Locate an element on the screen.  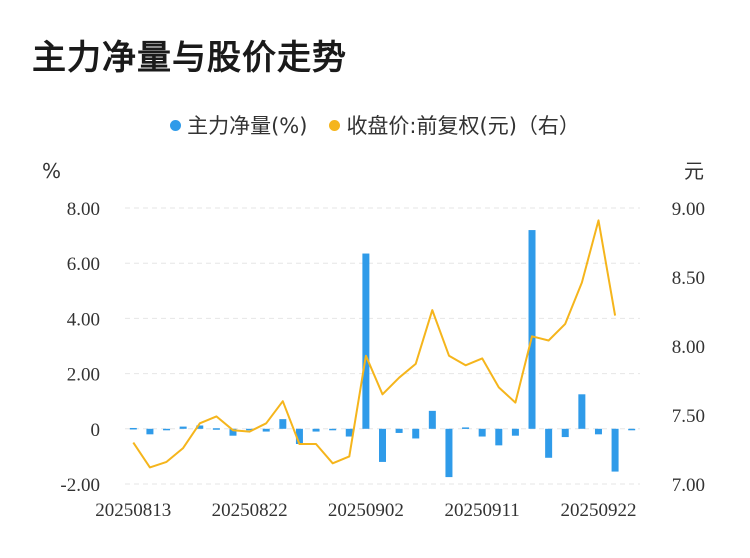
legend-item-close-price: 收盘价:前复权(元)（右） is located at coordinates (454, 125).